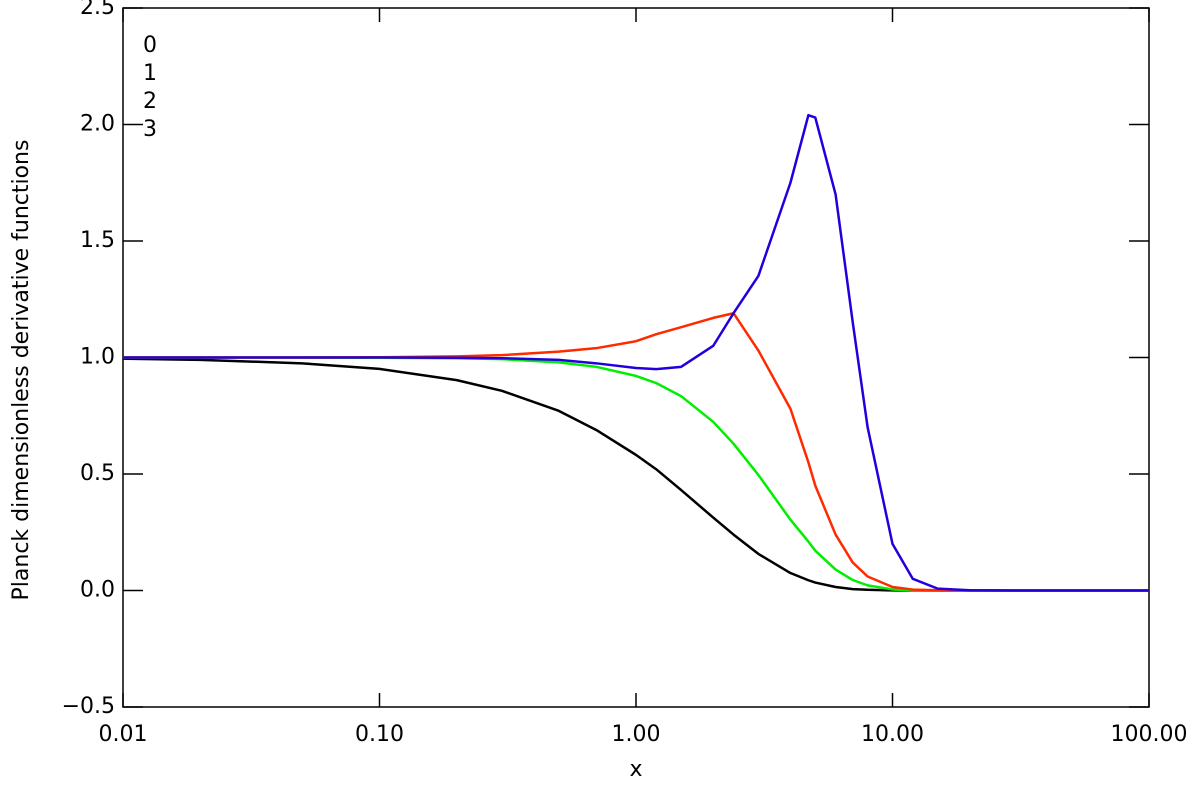 This screenshot has width=1200, height=791. I want to click on y-tick-label: 1.5, so click(97, 240).